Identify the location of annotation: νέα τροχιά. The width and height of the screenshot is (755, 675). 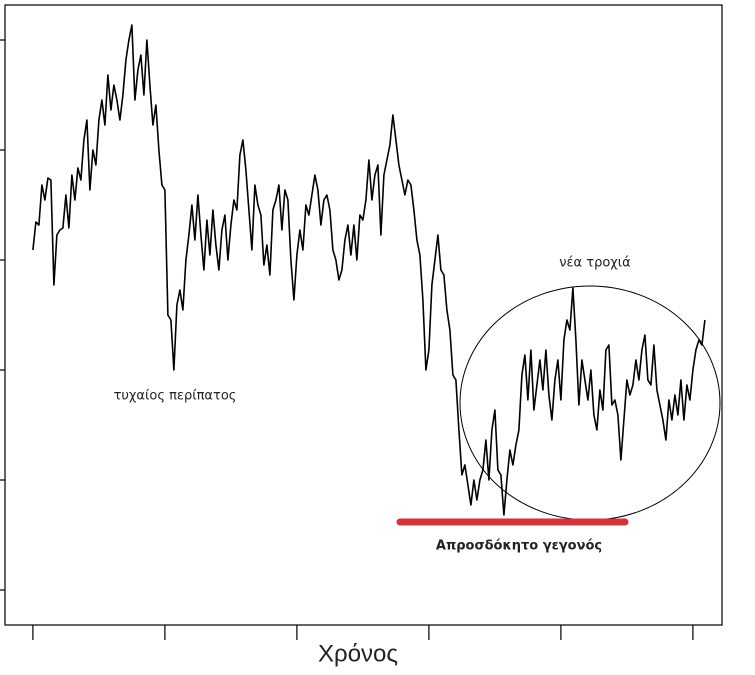
(595, 263).